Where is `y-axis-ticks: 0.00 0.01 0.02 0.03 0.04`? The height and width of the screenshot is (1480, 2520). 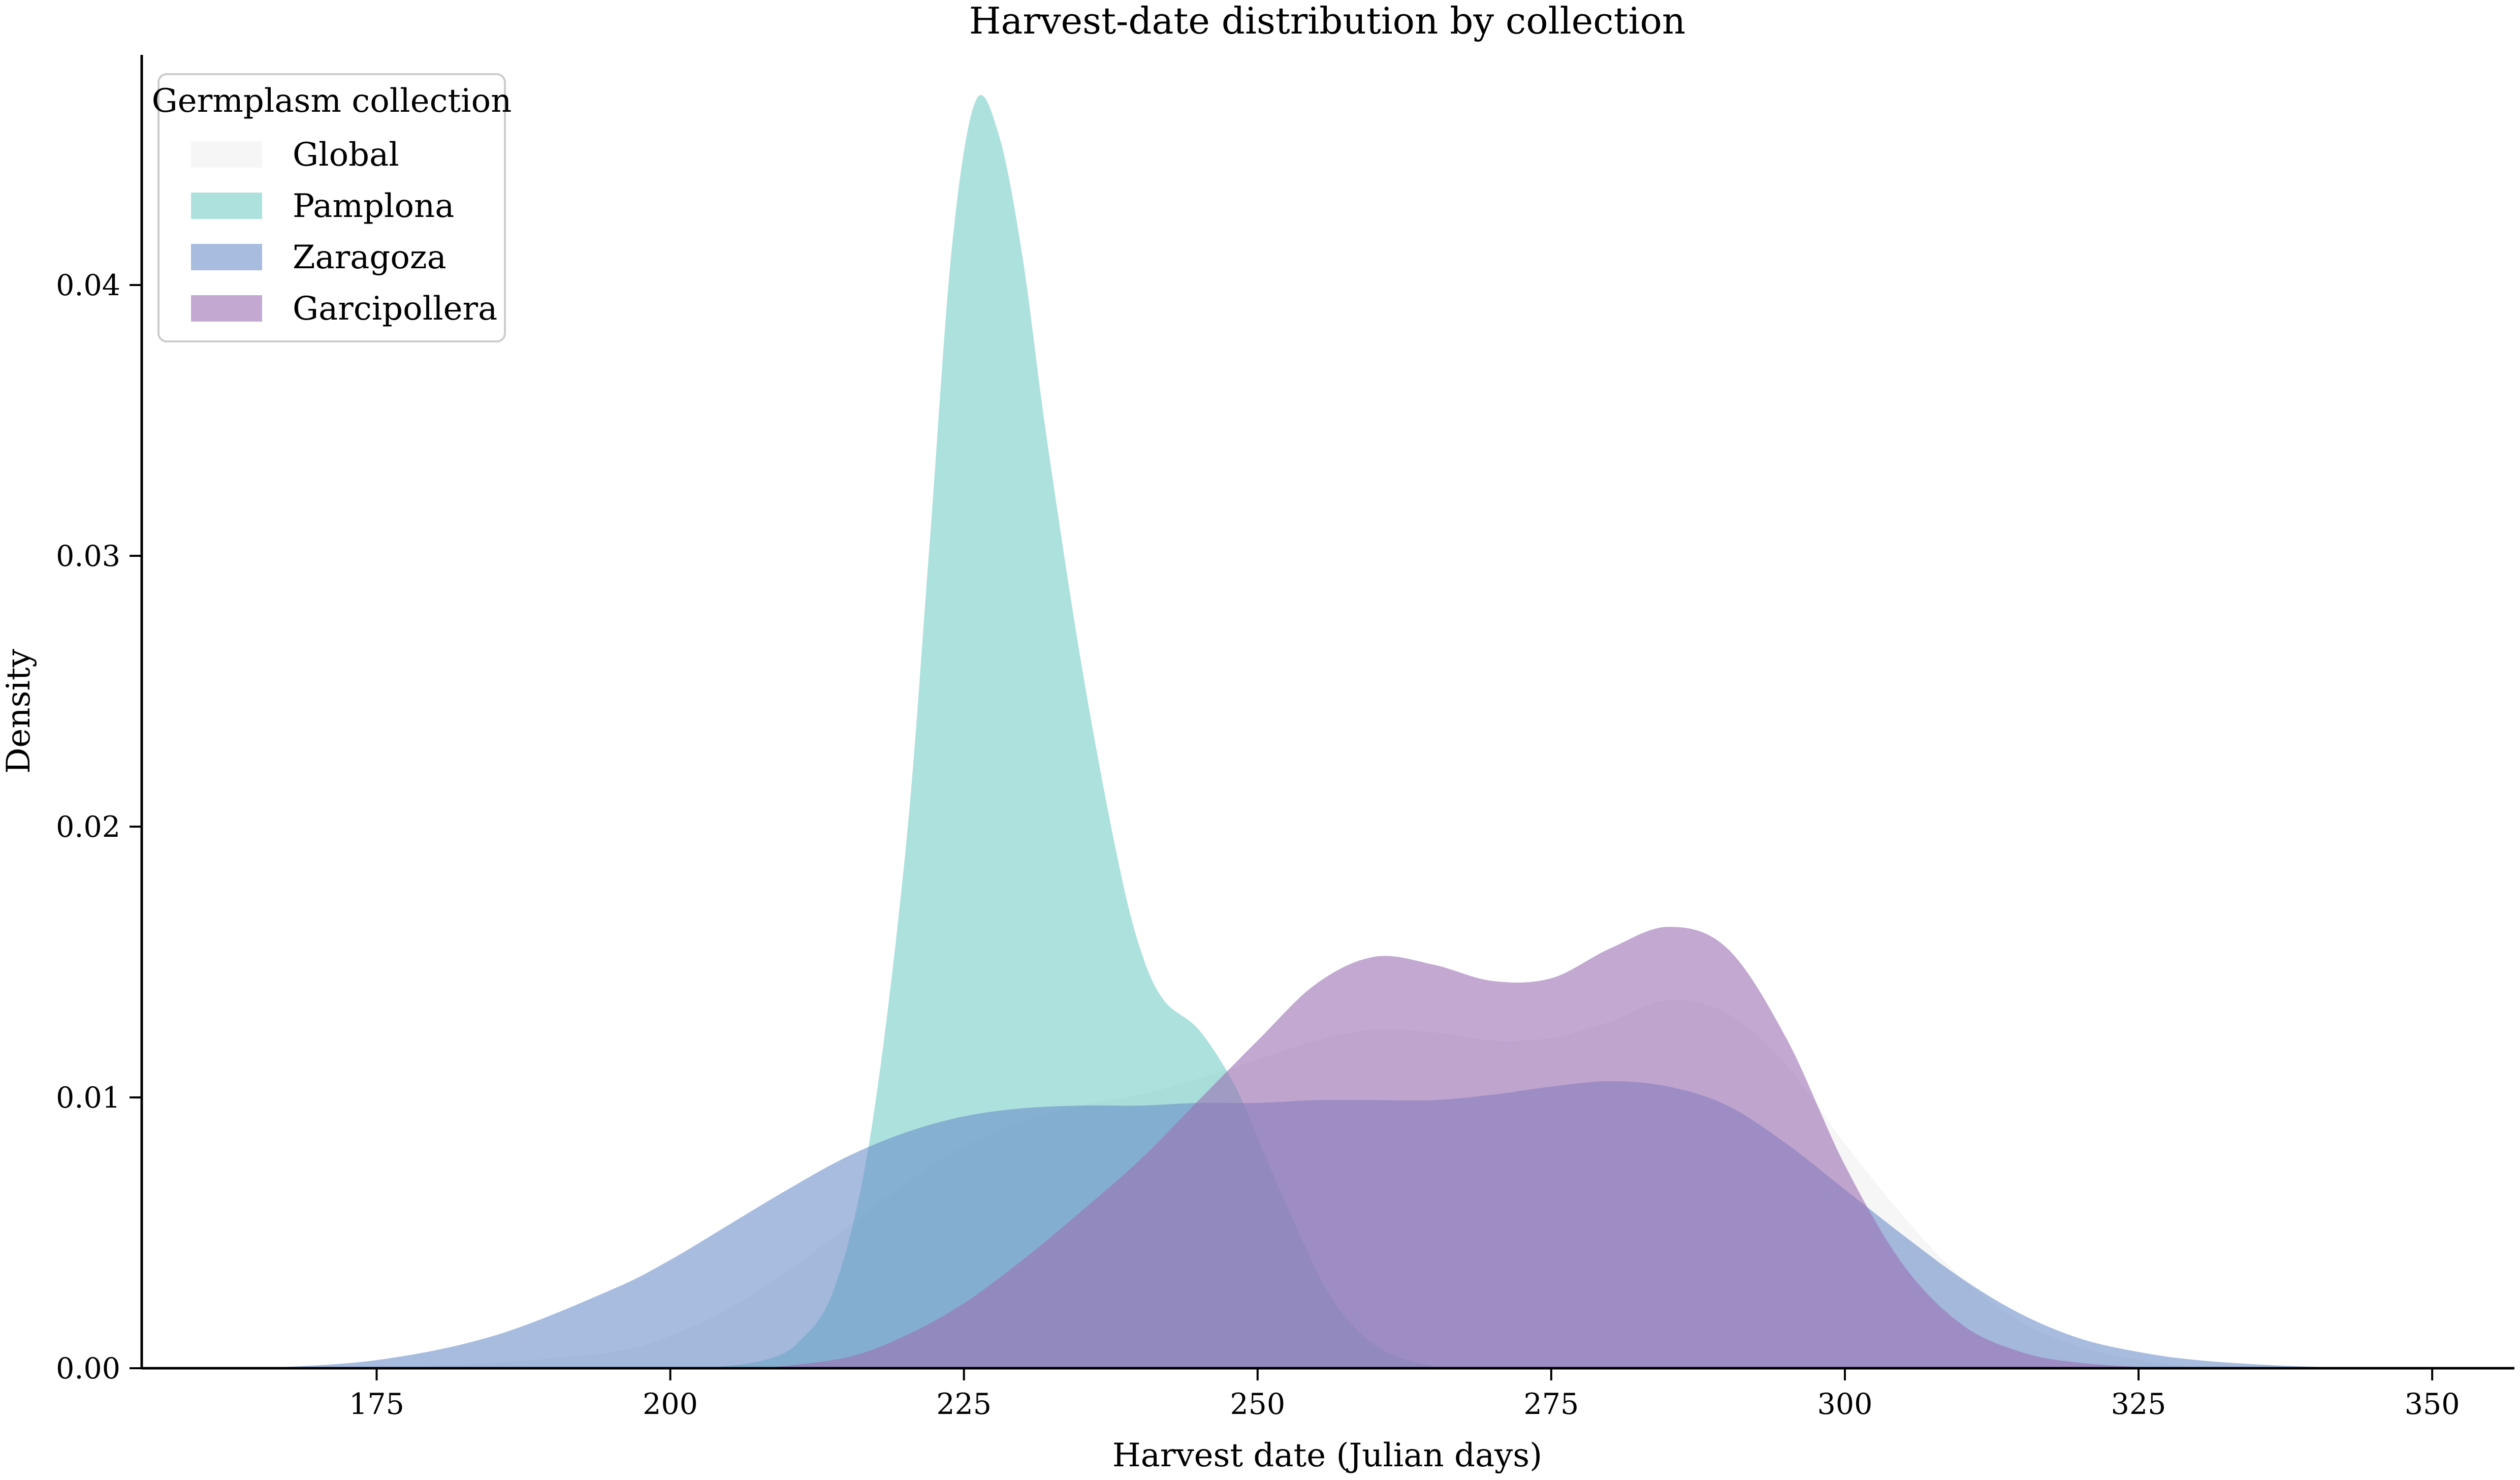
y-axis-ticks: 0.00 0.01 0.02 0.03 0.04 is located at coordinates (99, 827).